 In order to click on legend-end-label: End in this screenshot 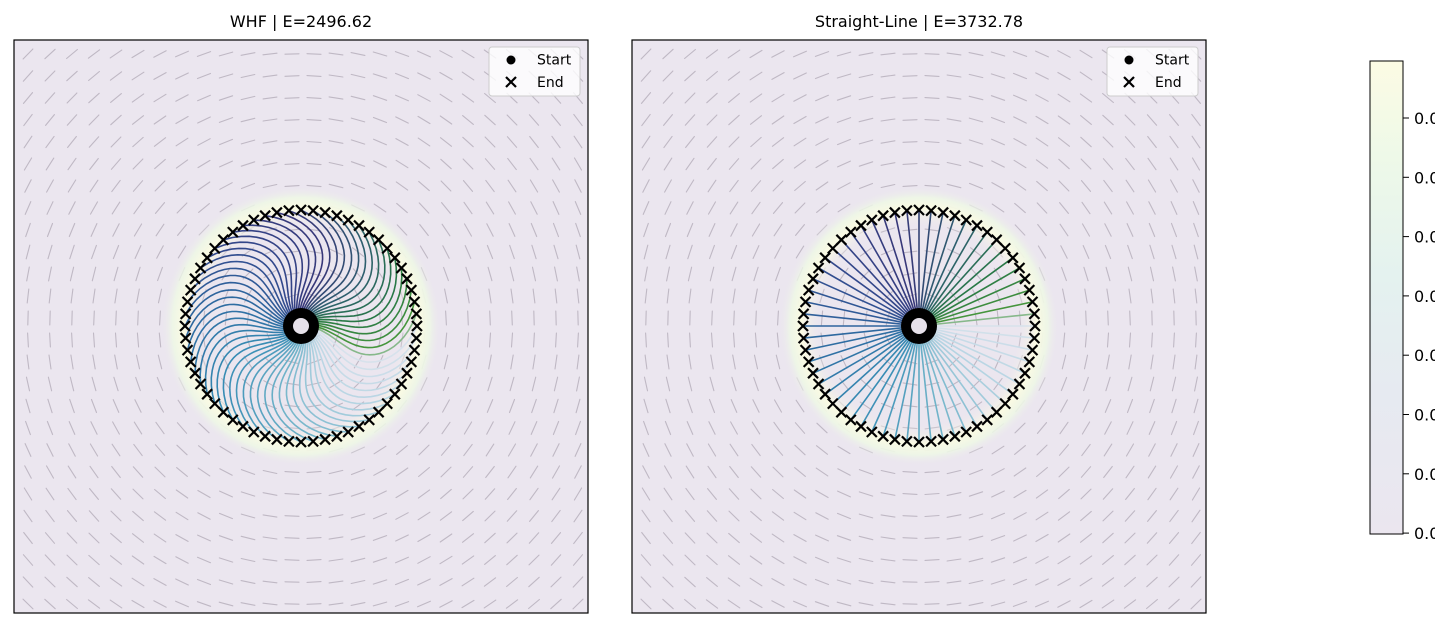, I will do `click(1168, 83)`.